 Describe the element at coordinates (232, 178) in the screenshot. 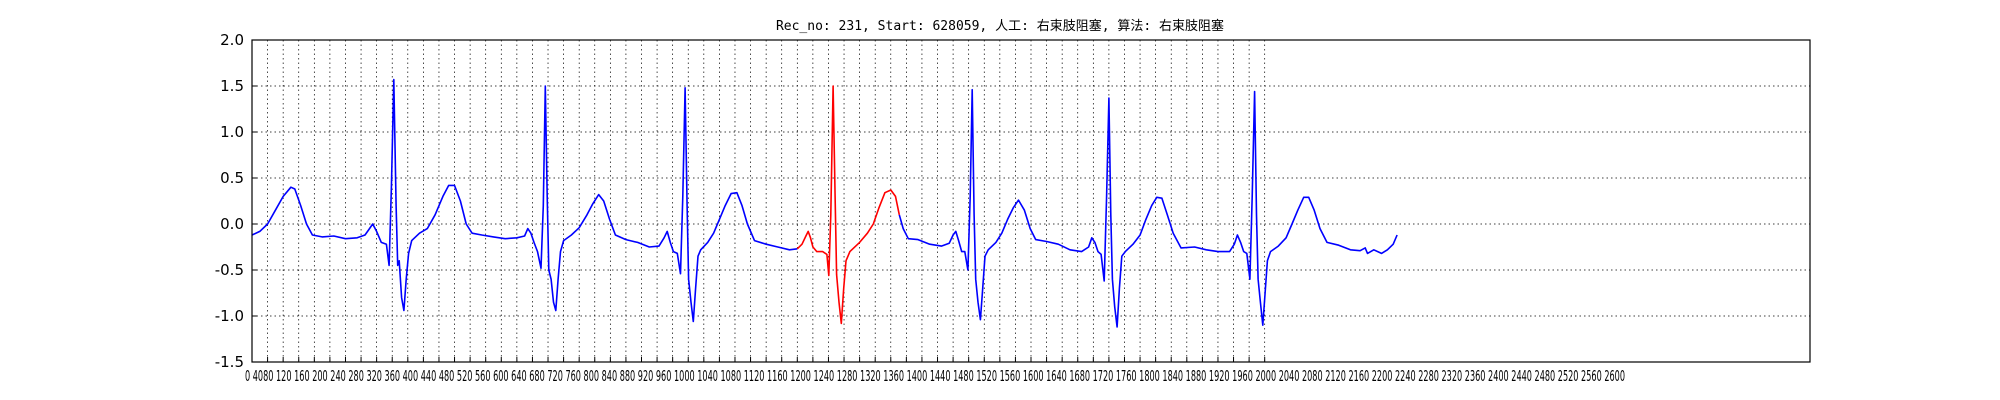

I see `y-tick-label: 0.5` at that location.